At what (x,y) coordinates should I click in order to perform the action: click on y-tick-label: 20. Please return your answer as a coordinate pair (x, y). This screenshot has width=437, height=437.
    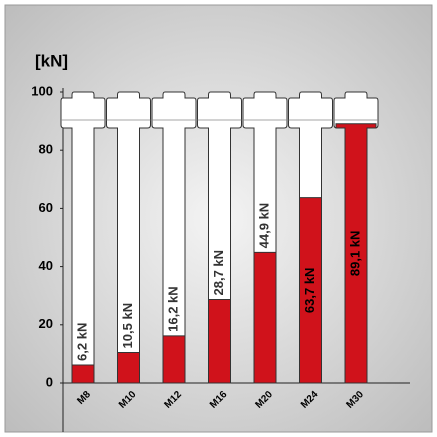
    Looking at the image, I should click on (46, 323).